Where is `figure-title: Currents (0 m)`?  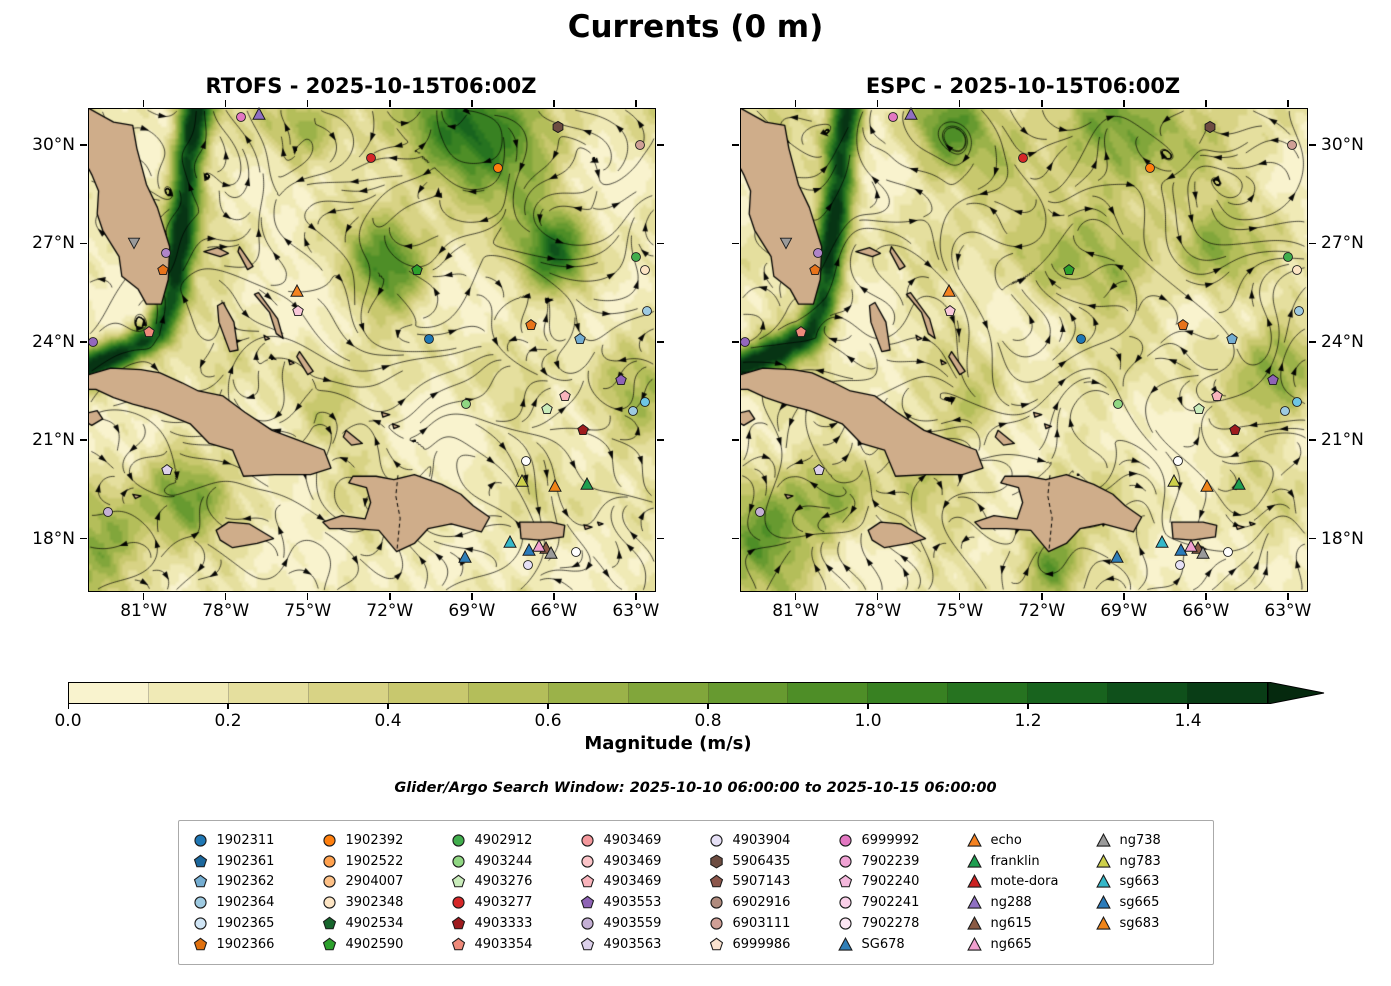
figure-title: Currents (0 m) is located at coordinates (695, 27).